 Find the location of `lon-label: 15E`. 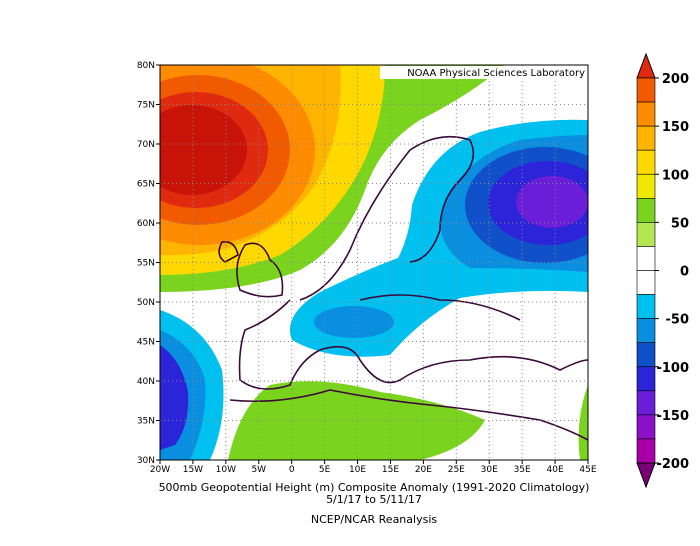

lon-label: 15E is located at coordinates (390, 470).